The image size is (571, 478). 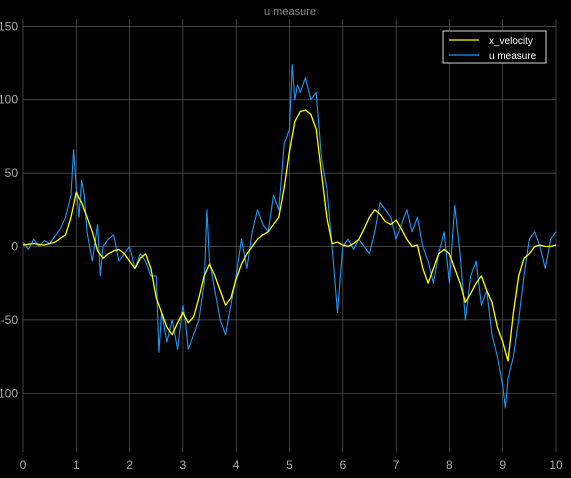 I want to click on y-tick-label-5: -100, so click(x=9, y=393).